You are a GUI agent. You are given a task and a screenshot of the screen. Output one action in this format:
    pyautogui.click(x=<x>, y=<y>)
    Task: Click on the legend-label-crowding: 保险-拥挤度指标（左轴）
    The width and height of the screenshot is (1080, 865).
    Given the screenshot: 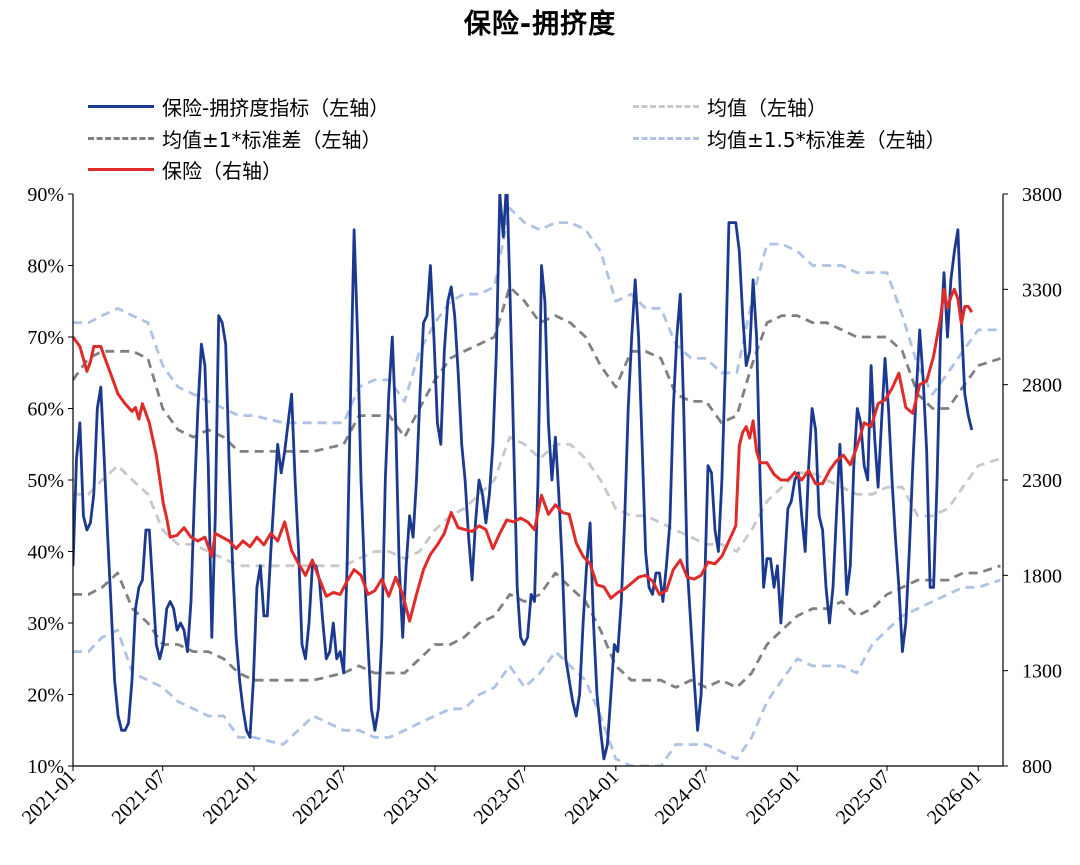 What is the action you would take?
    pyautogui.click(x=276, y=107)
    